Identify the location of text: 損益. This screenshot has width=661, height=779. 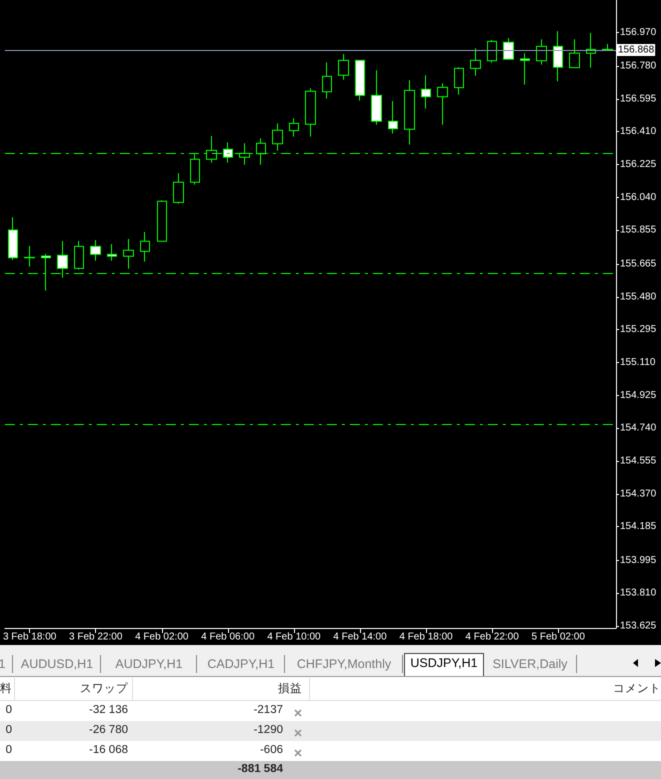
(289, 689).